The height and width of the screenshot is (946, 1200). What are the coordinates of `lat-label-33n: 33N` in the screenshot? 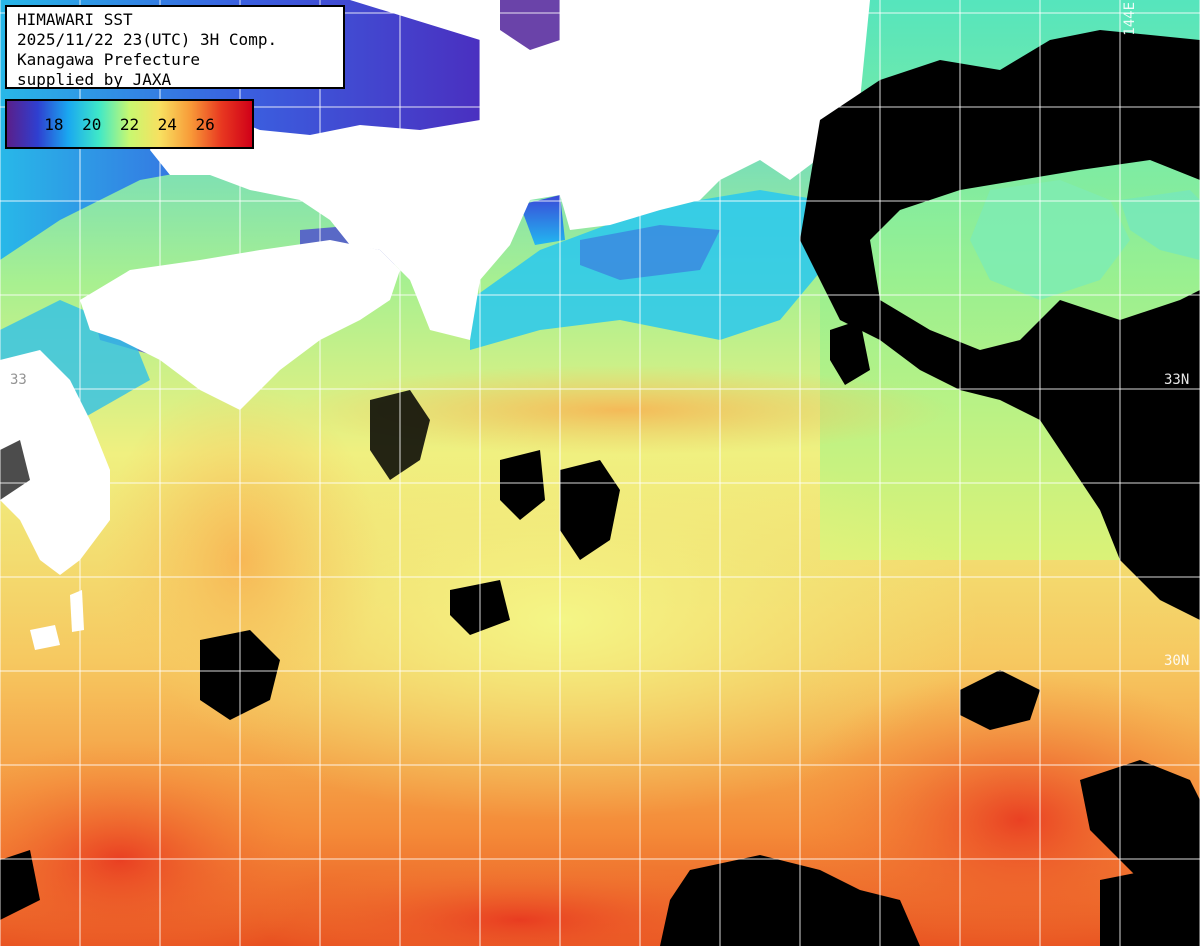 It's located at (1177, 380).